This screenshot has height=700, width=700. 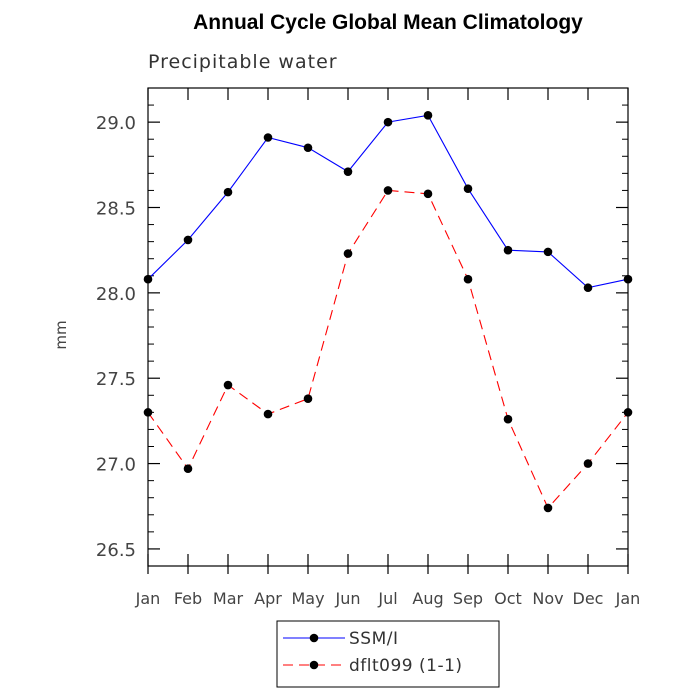 I want to click on x-tick-label: Apr, so click(x=268, y=598).